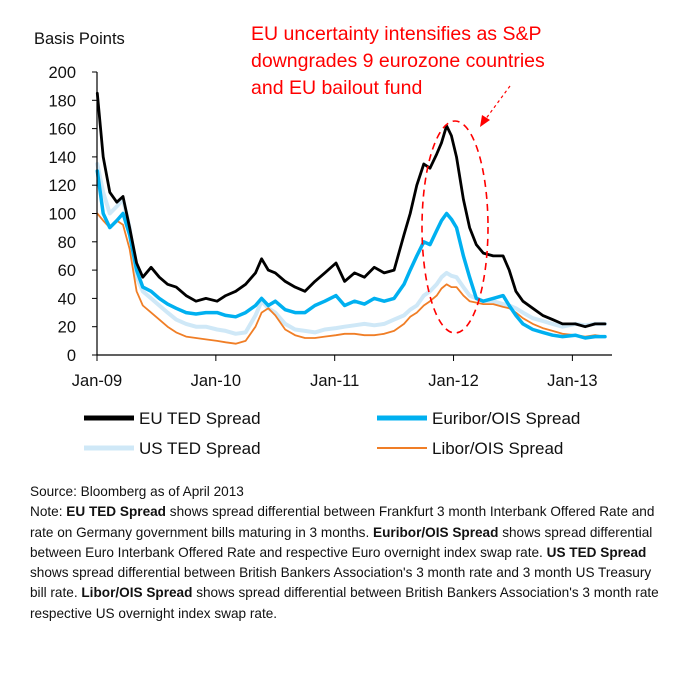  Describe the element at coordinates (497, 448) in the screenshot. I see `legend-label: Libor/OIS Spread` at that location.